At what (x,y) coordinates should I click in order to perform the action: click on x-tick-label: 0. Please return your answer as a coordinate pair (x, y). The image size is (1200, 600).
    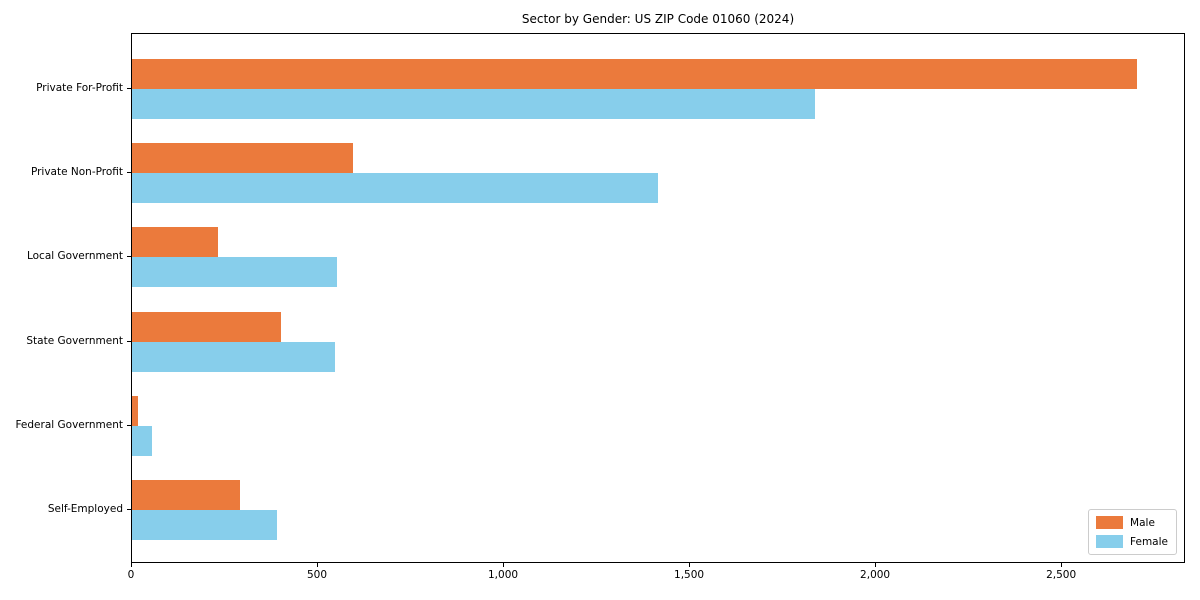
    Looking at the image, I should click on (131, 575).